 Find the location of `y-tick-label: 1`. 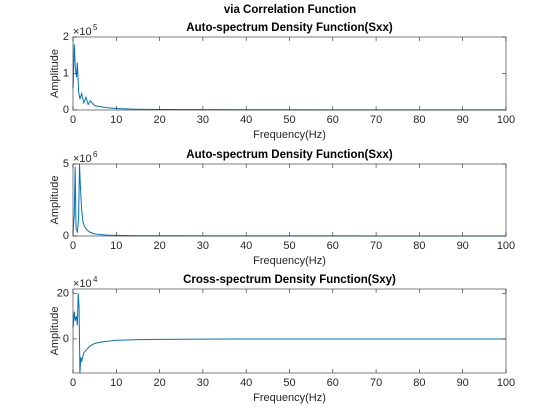

y-tick-label: 1 is located at coordinates (66, 73).